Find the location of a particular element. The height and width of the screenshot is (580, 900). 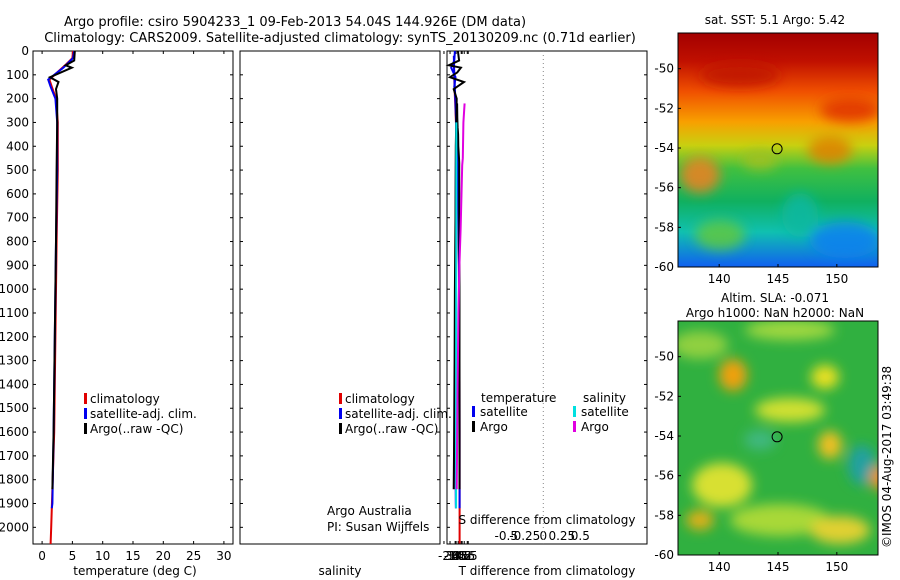

legend-swatch-s-argo is located at coordinates (574, 426).